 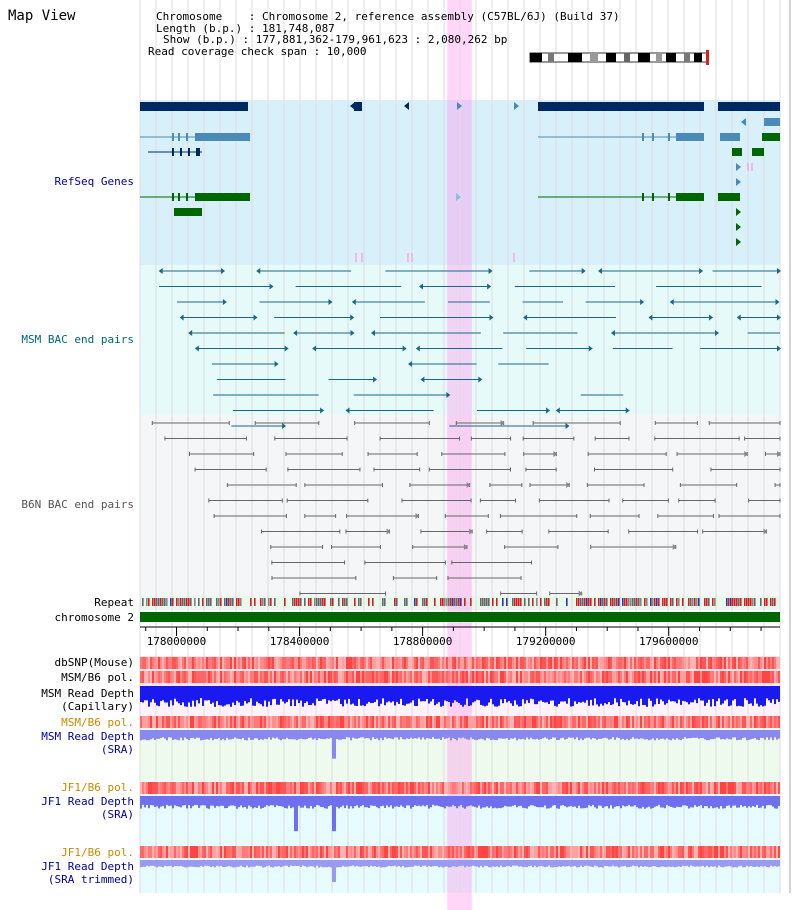 What do you see at coordinates (97, 852) in the screenshot?
I see `track-label-jf1-b6-pol-2: JF1/B6 pol.` at bounding box center [97, 852].